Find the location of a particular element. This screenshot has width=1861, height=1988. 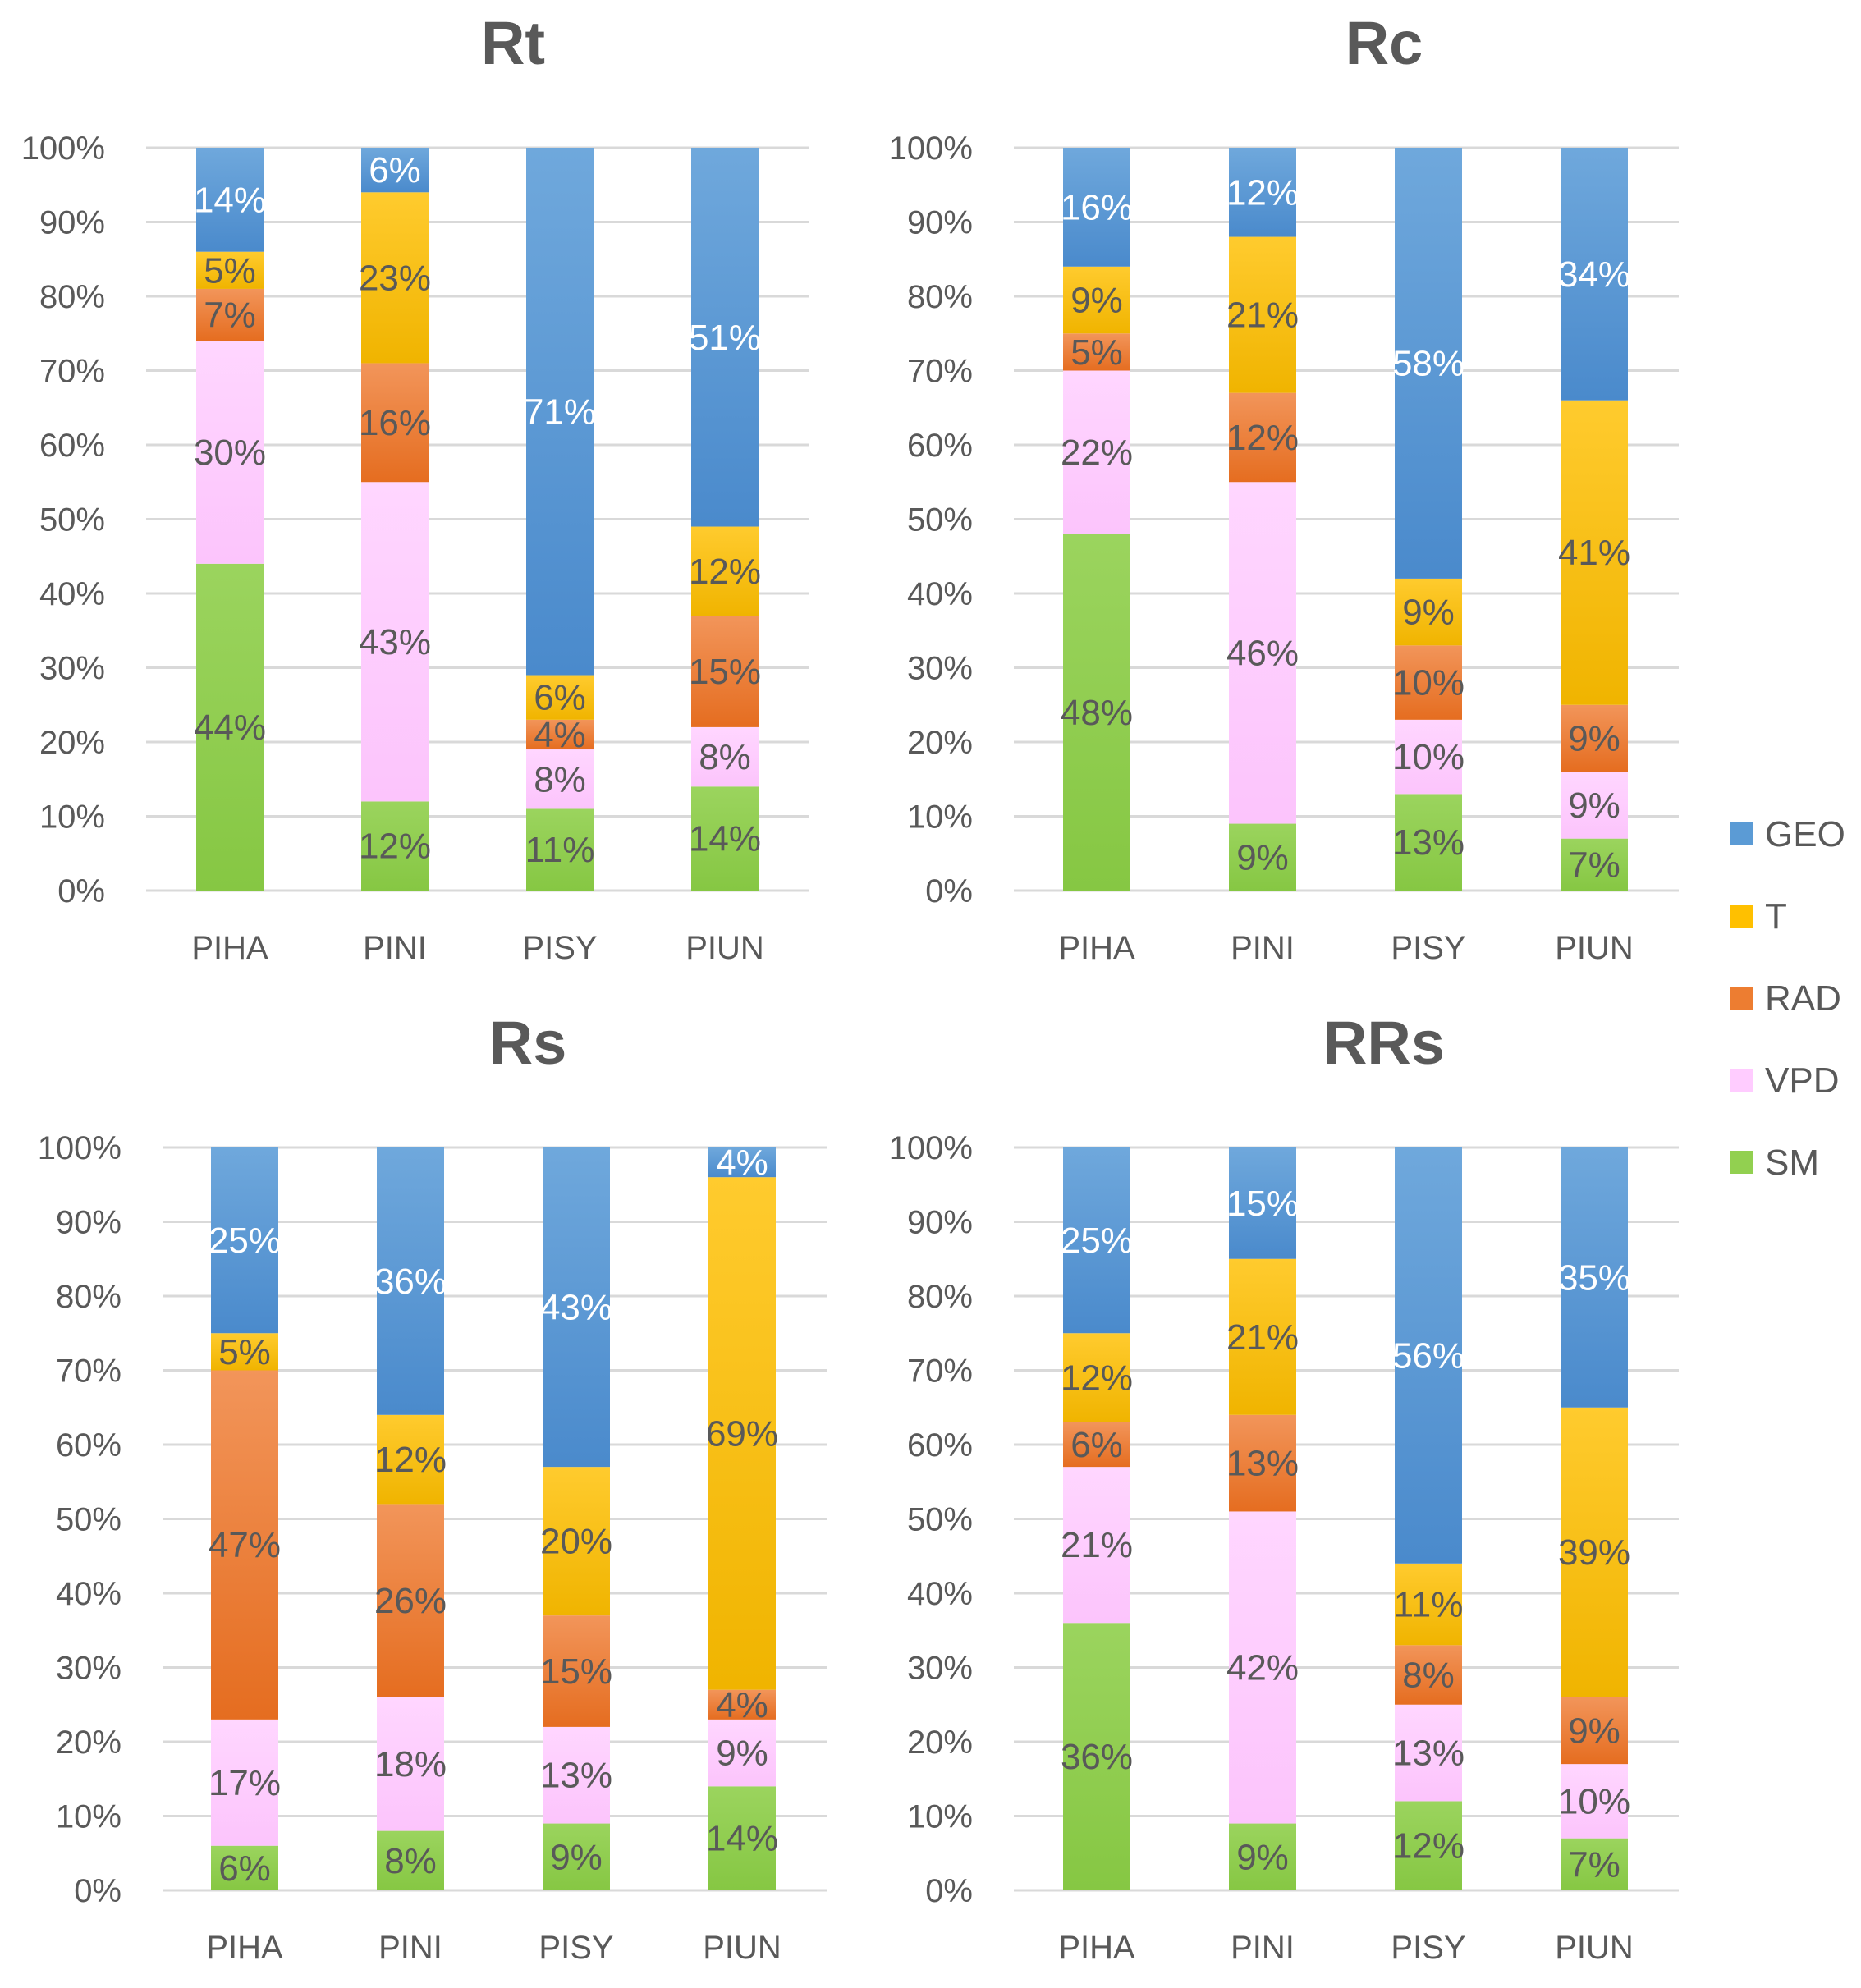

data-label: 10% is located at coordinates (1429, 683).